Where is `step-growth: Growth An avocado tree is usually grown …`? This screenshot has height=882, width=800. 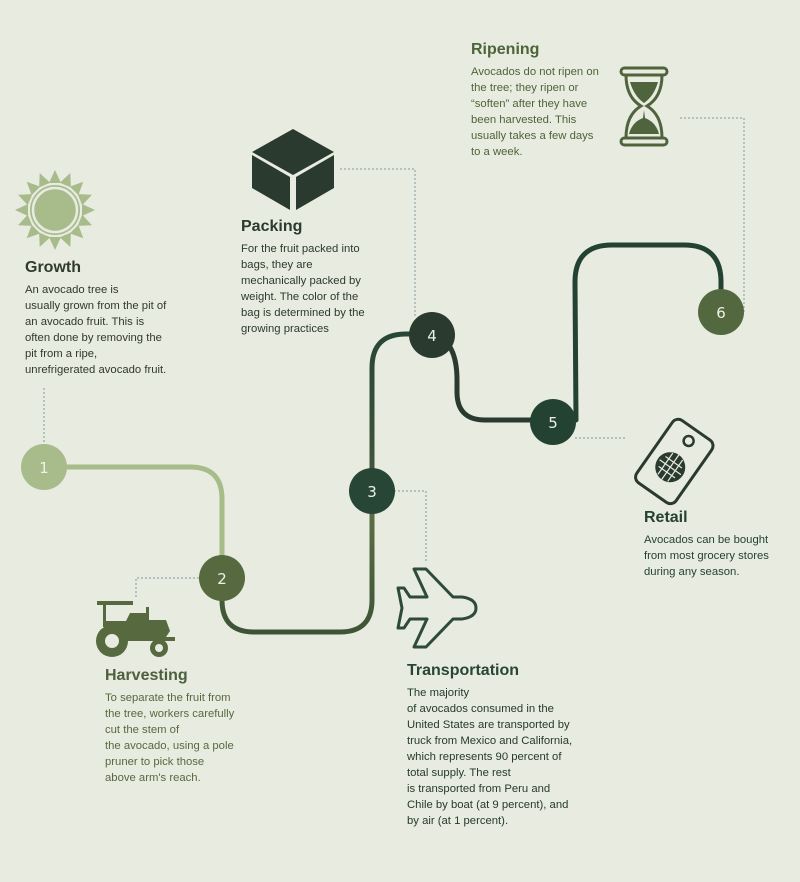 step-growth: Growth An avocado tree is usually grown … is located at coordinates (120, 318).